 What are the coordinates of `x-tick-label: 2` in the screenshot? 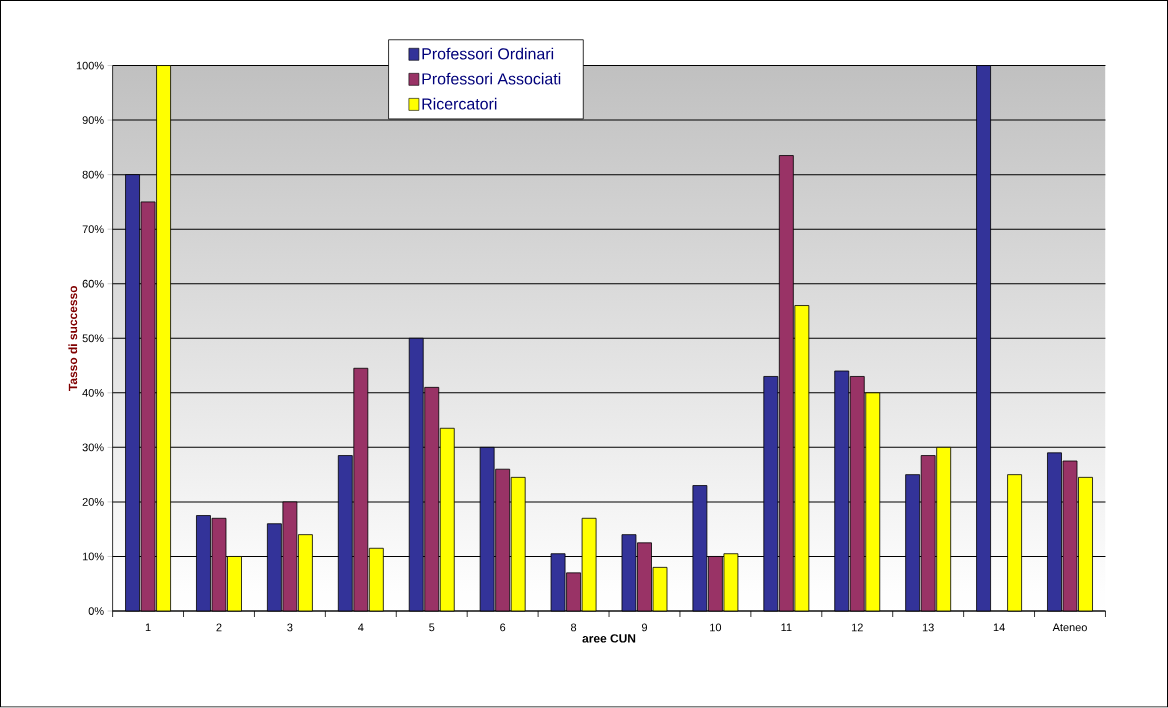 It's located at (219, 627).